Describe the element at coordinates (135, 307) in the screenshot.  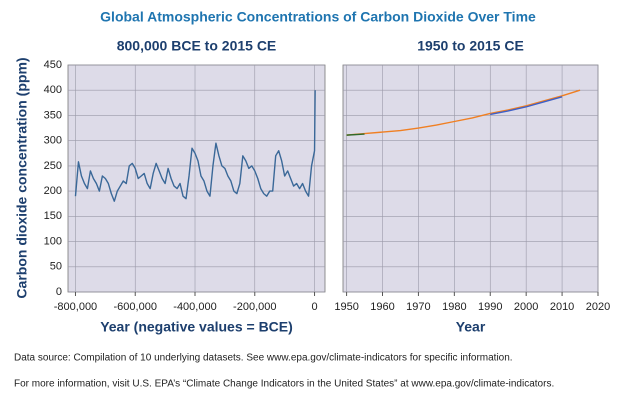
I see `x-tick-label: -600,000` at that location.